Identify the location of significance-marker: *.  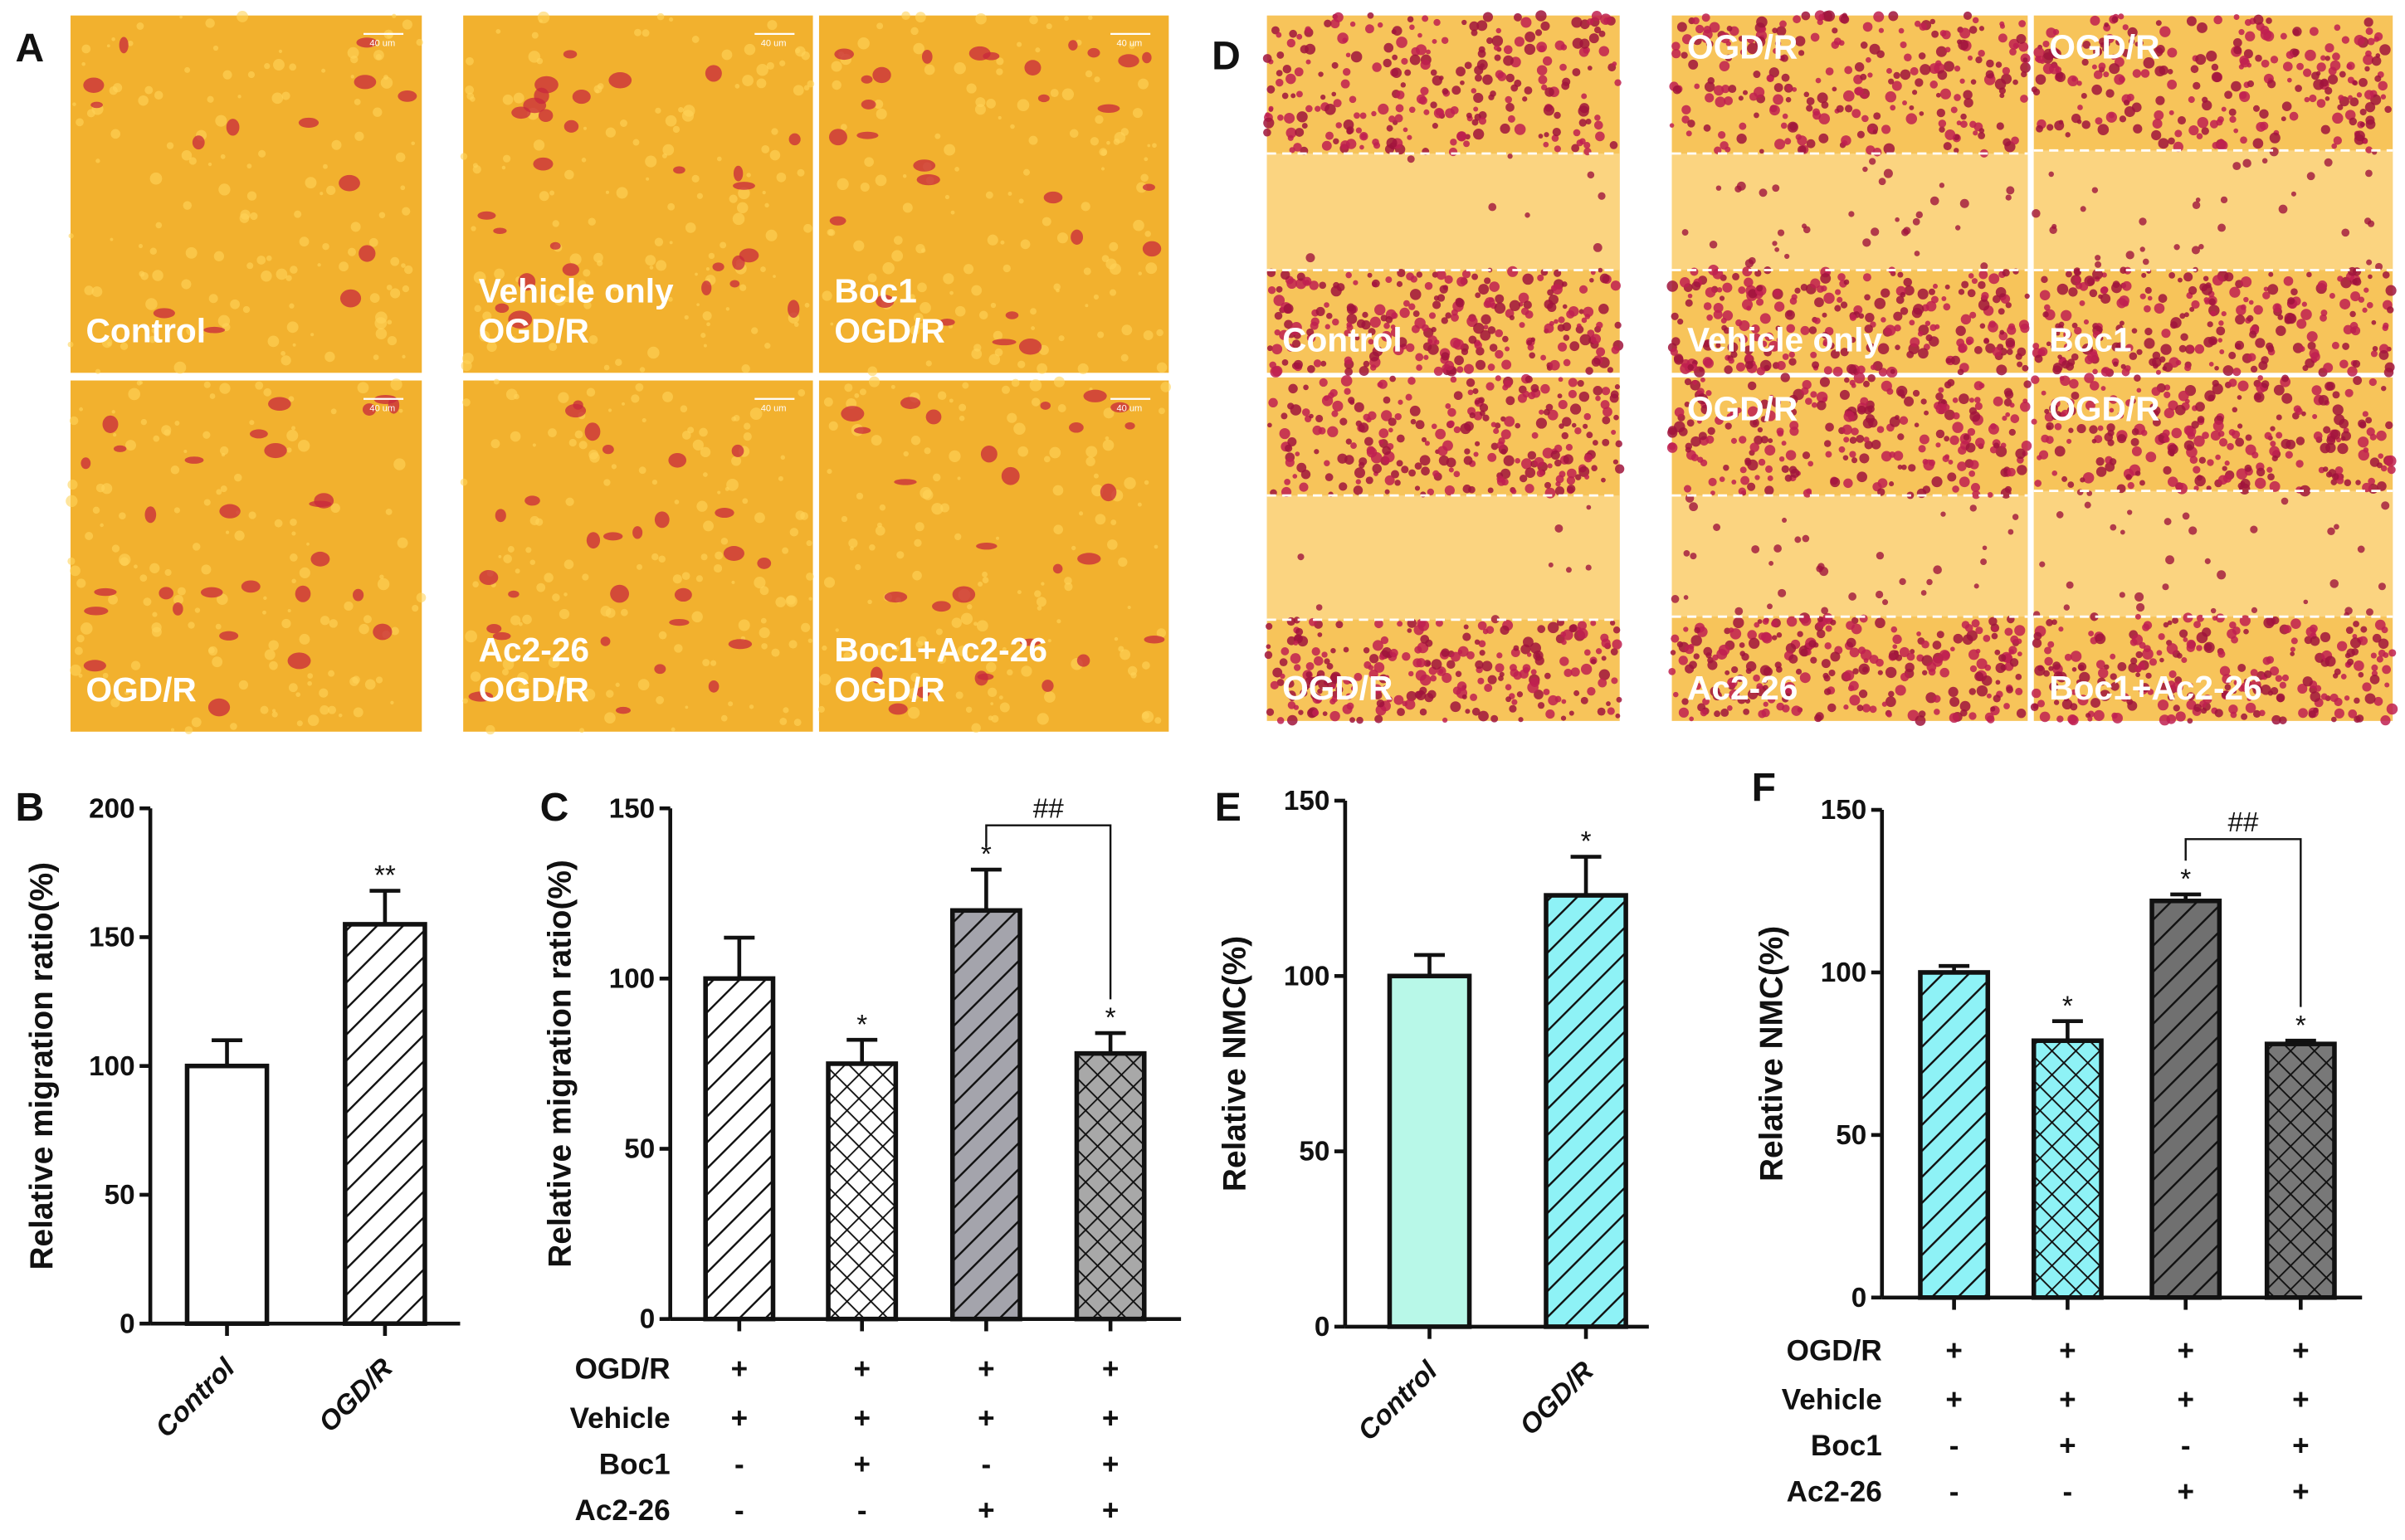
(2067, 1006).